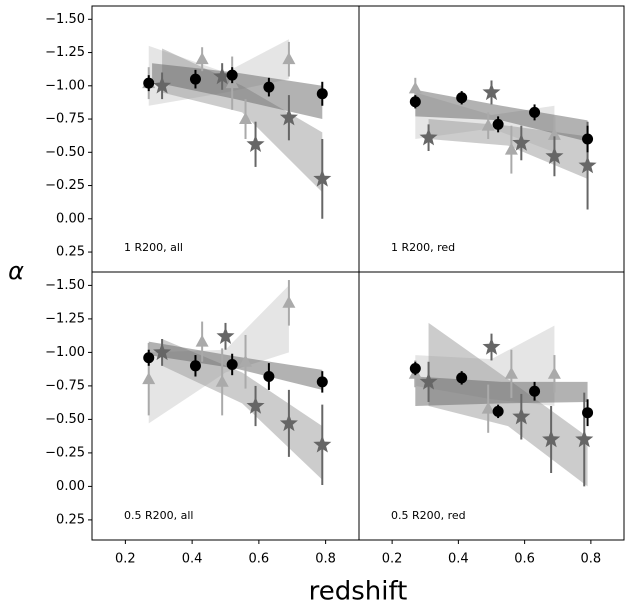  I want to click on panel-annotation: 0.5 R200, all, so click(158, 515).